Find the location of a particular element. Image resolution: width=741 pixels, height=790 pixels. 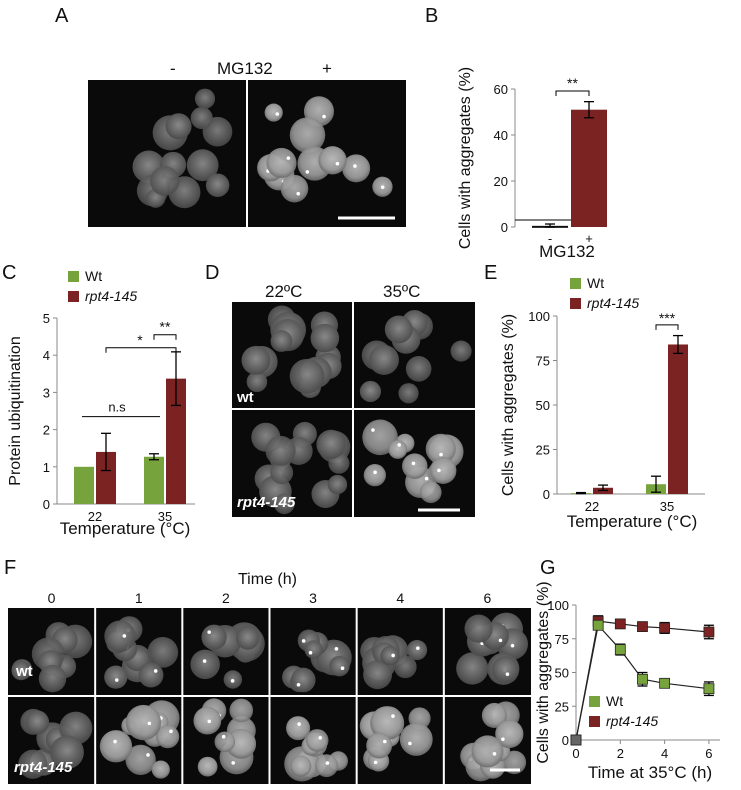

panel-label-c: C is located at coordinates (9, 273).